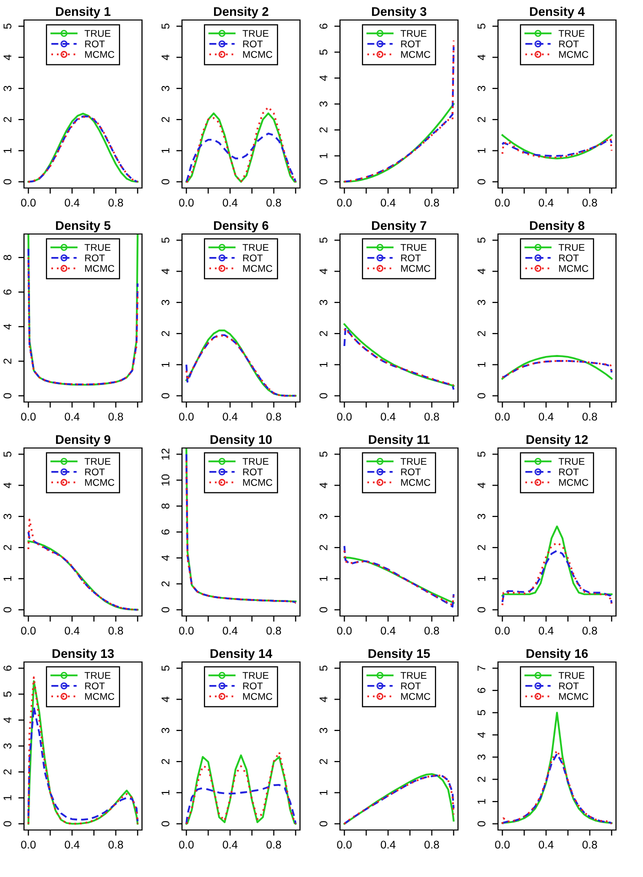 Image resolution: width=643 pixels, height=877 pixels. I want to click on chart-title: Density 7, so click(399, 226).